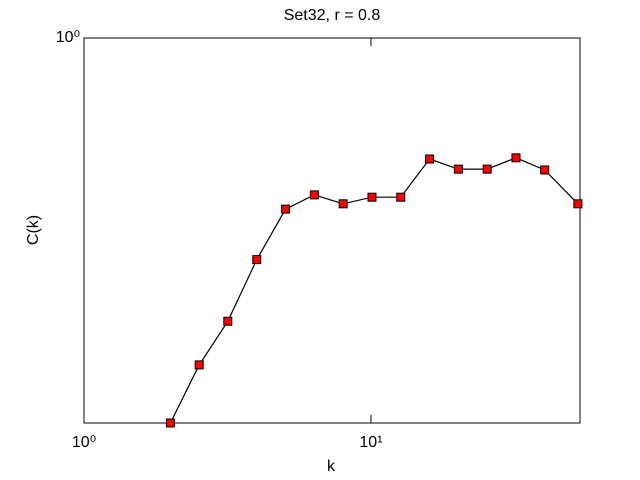 This screenshot has height=480, width=640. What do you see at coordinates (33, 230) in the screenshot?
I see `y-axis-label: C(k)` at bounding box center [33, 230].